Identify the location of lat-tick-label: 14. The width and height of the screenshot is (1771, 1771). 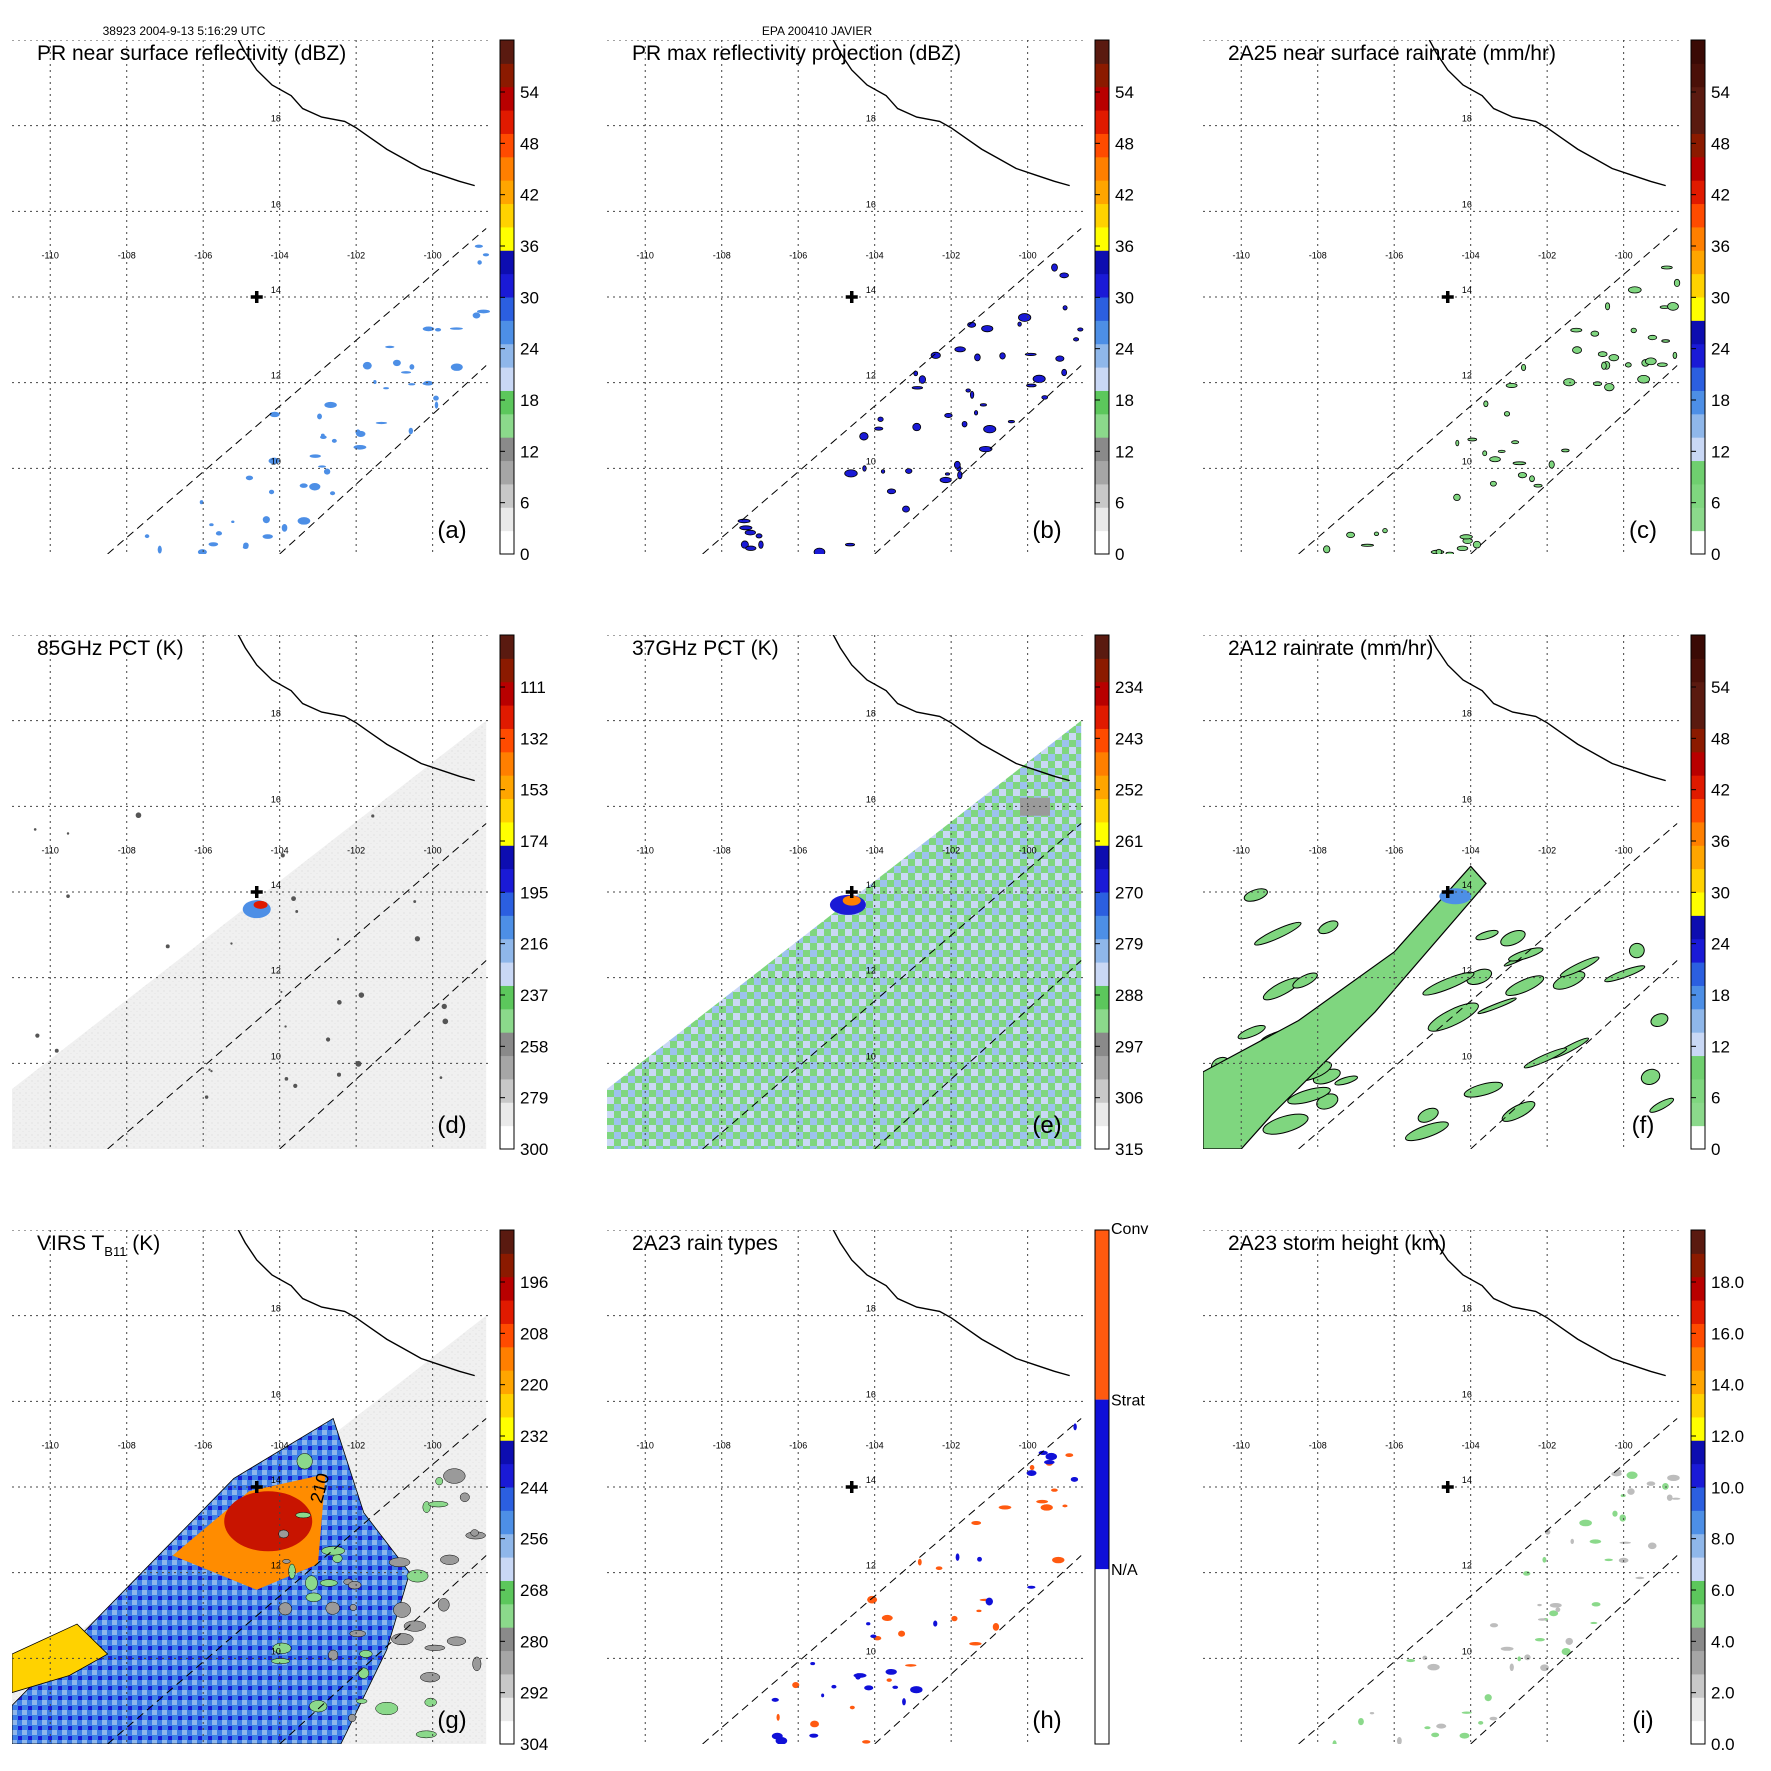
(871, 1480).